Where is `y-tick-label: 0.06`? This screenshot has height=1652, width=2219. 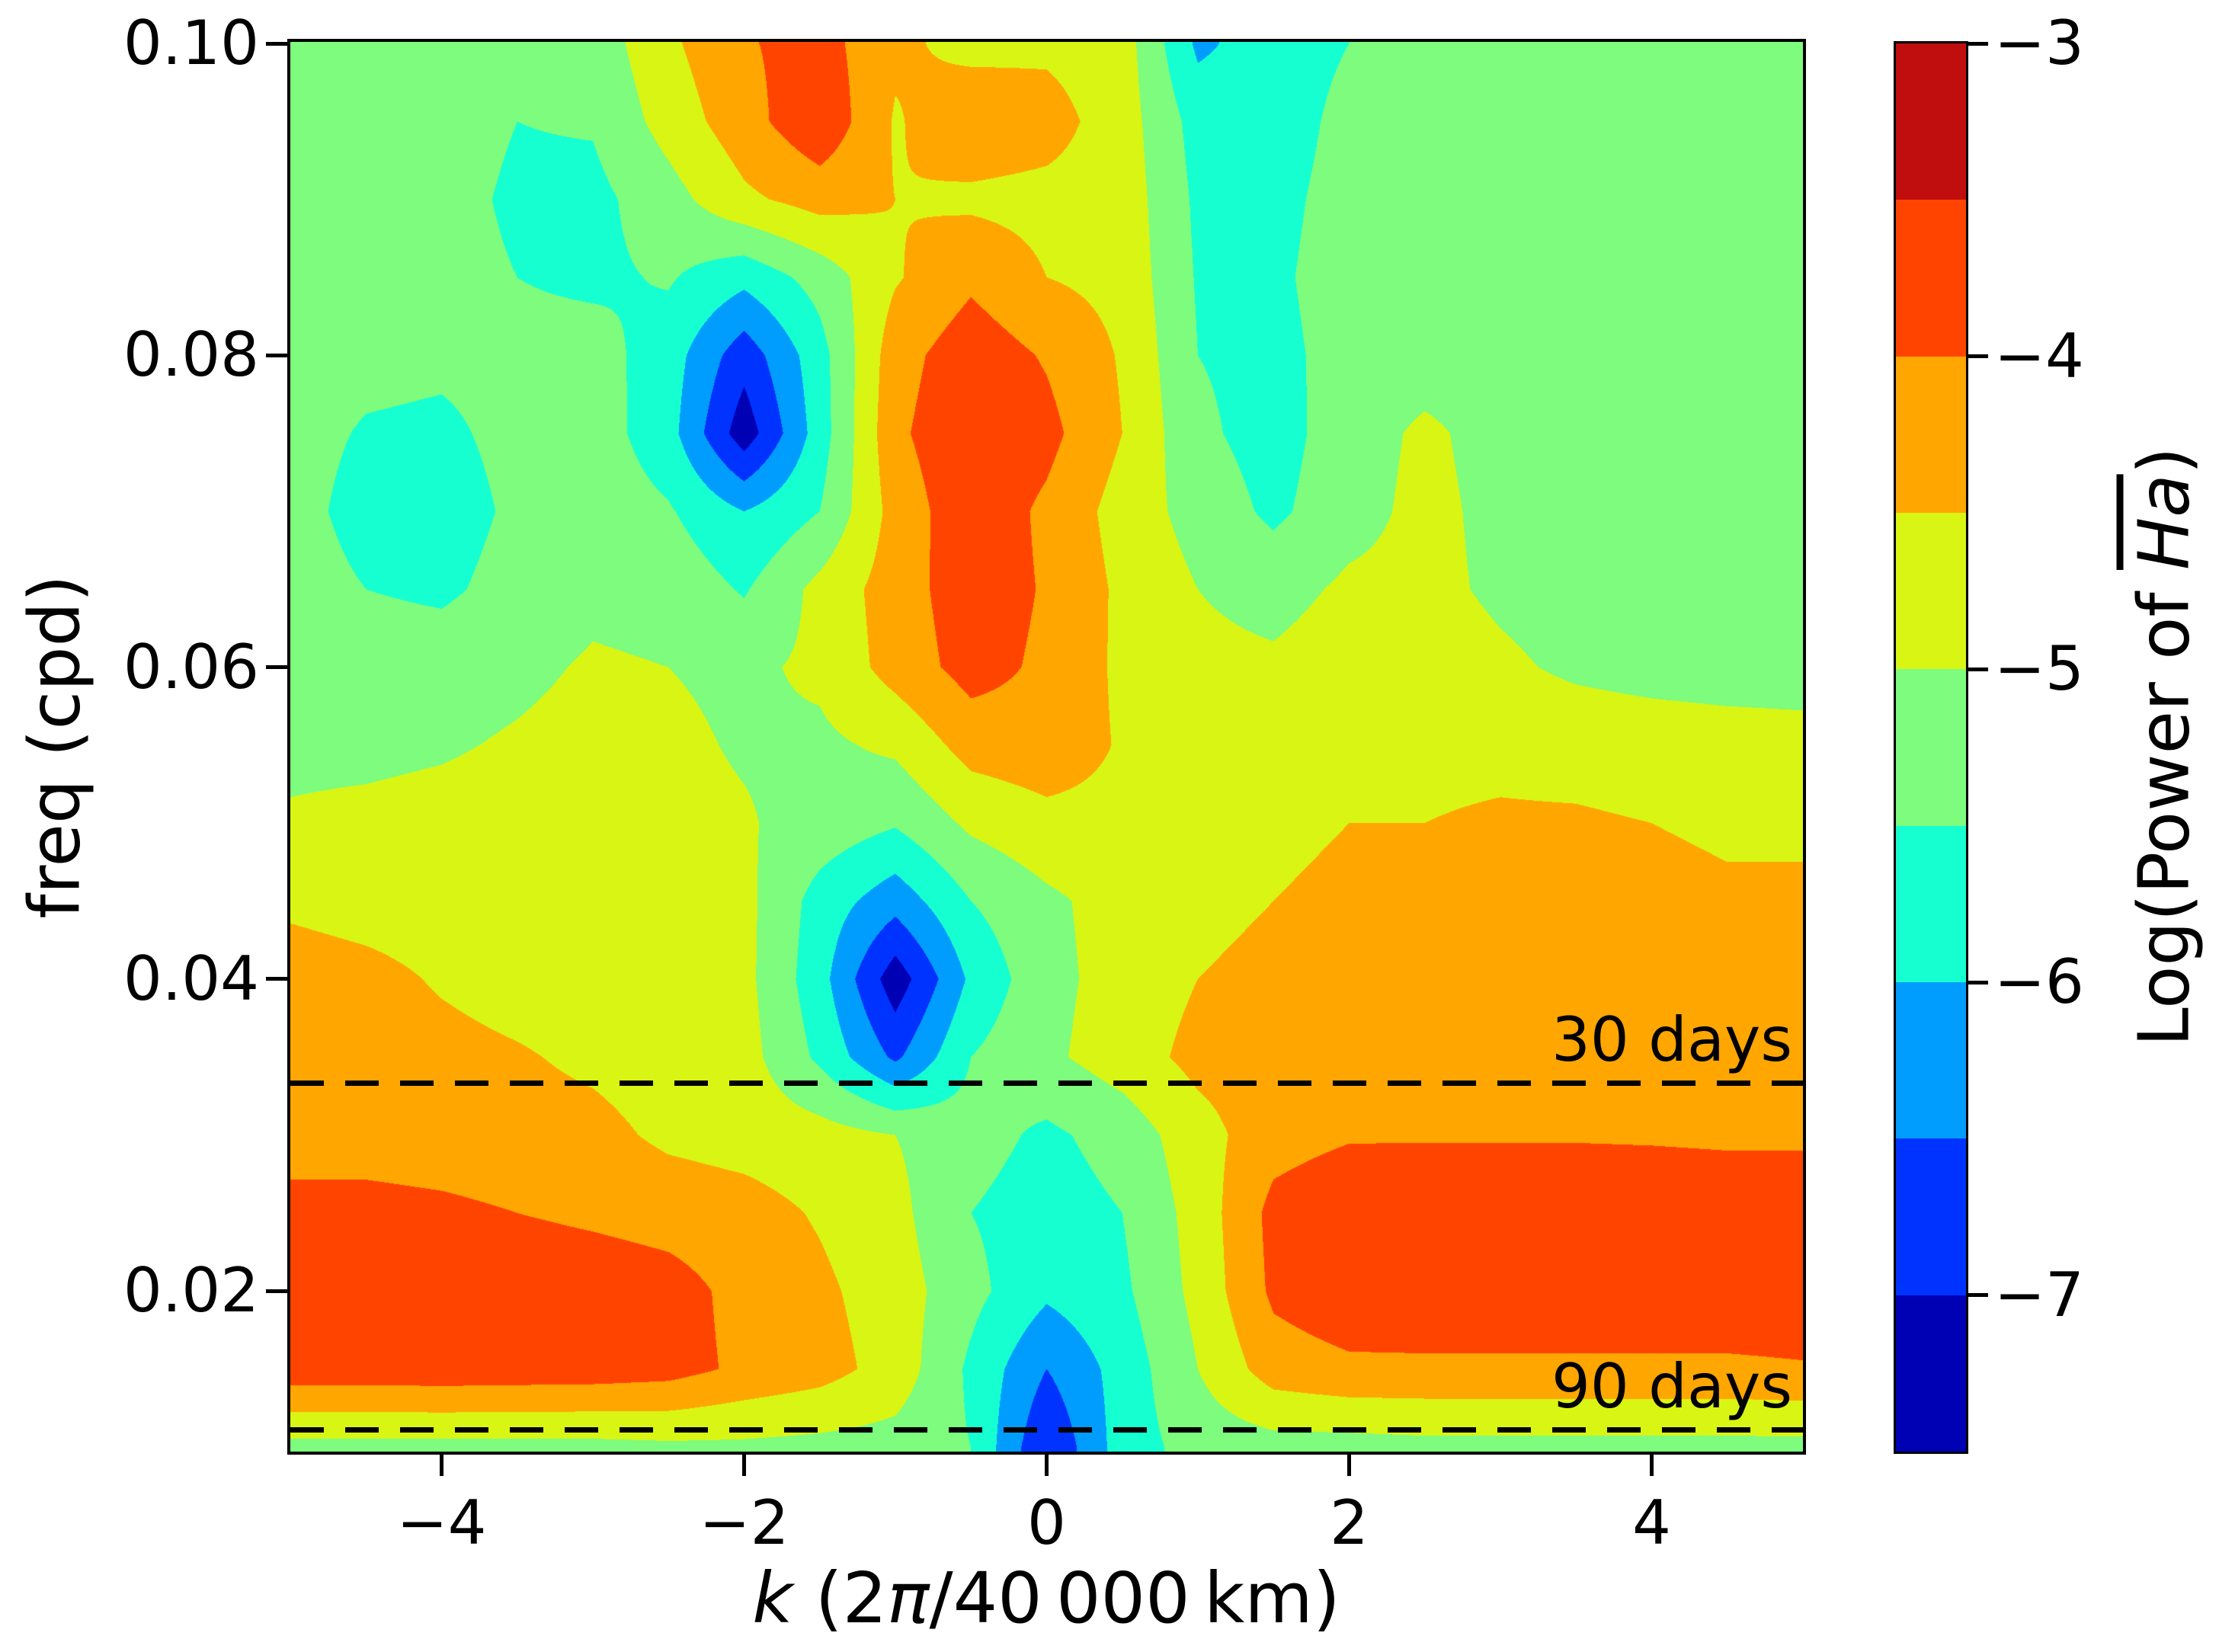
y-tick-label: 0.06 is located at coordinates (191, 667).